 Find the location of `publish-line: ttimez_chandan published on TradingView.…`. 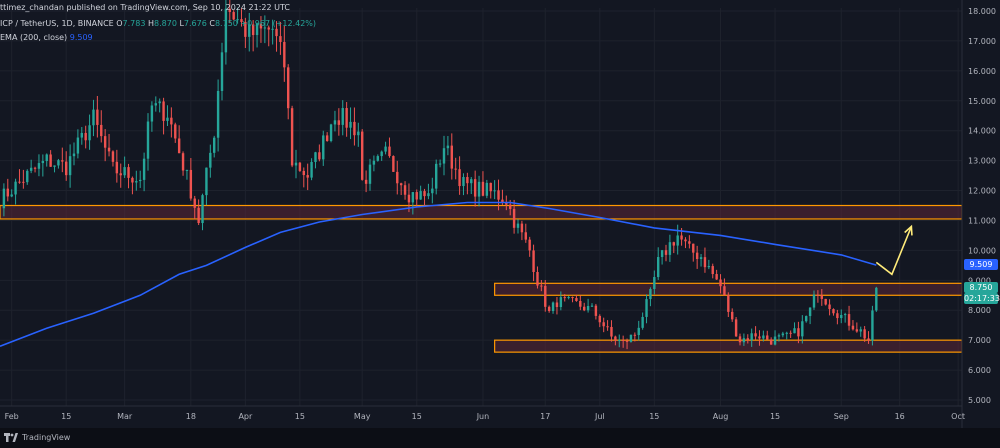

publish-line: ttimez_chandan published on TradingView.… is located at coordinates (145, 7).